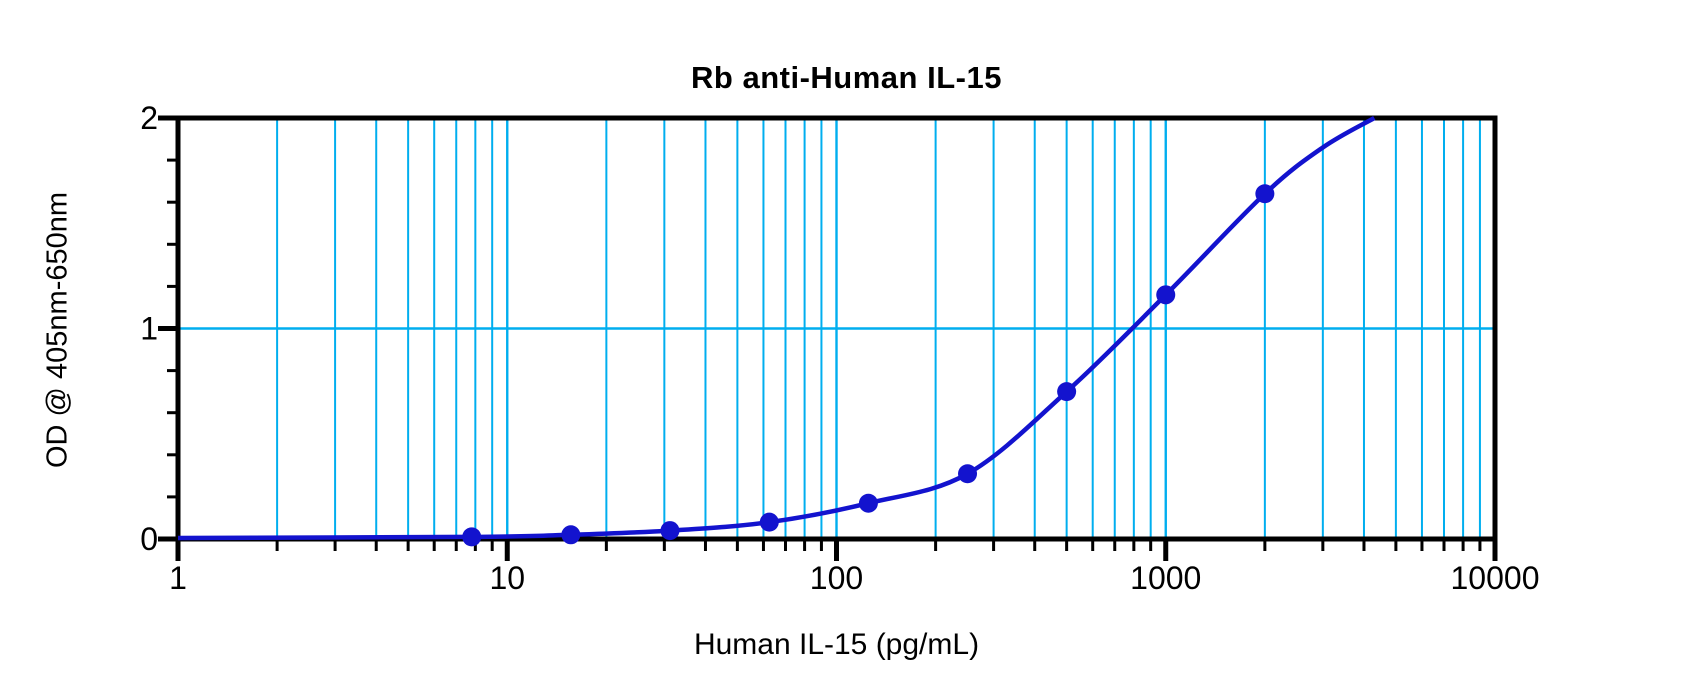 This screenshot has width=1700, height=681. I want to click on y-tick-label: 2, so click(149, 118).